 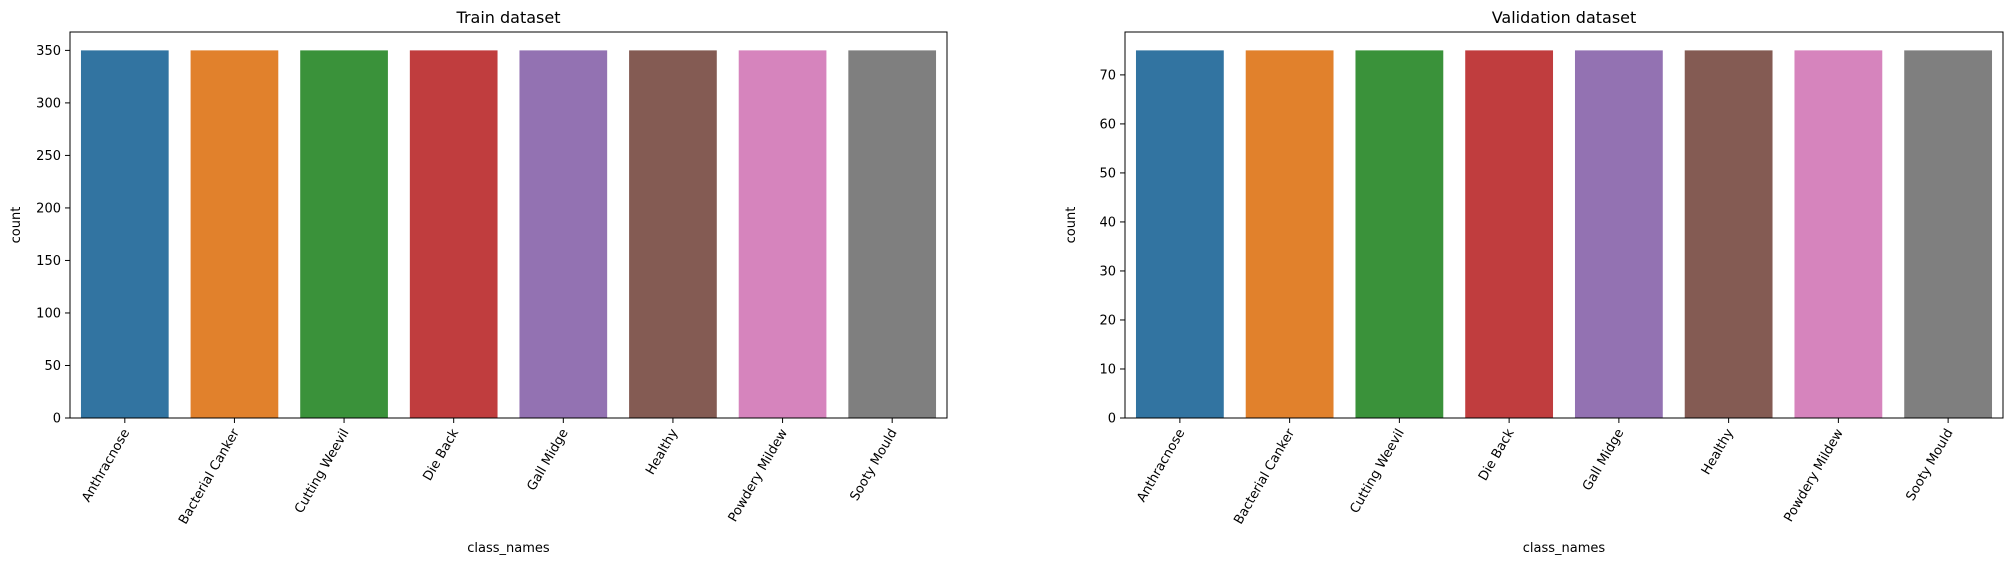 What do you see at coordinates (1107, 369) in the screenshot?
I see `y-tick-label: 10` at bounding box center [1107, 369].